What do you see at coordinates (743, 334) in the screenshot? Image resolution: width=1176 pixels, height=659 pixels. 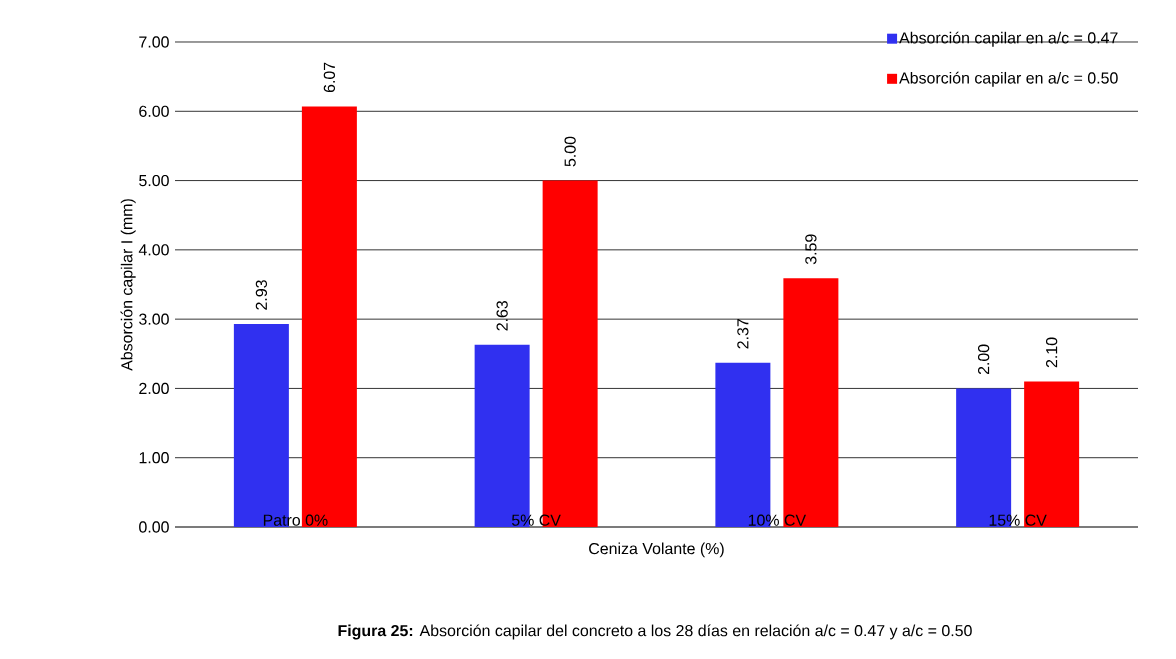 I see `data-label: 2.37` at bounding box center [743, 334].